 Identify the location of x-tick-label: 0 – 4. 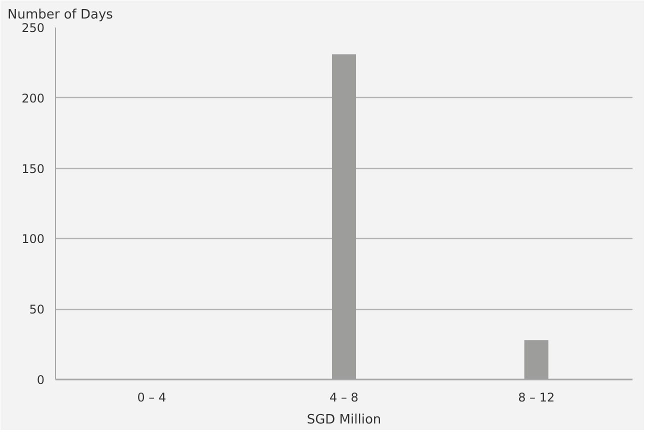
(151, 397).